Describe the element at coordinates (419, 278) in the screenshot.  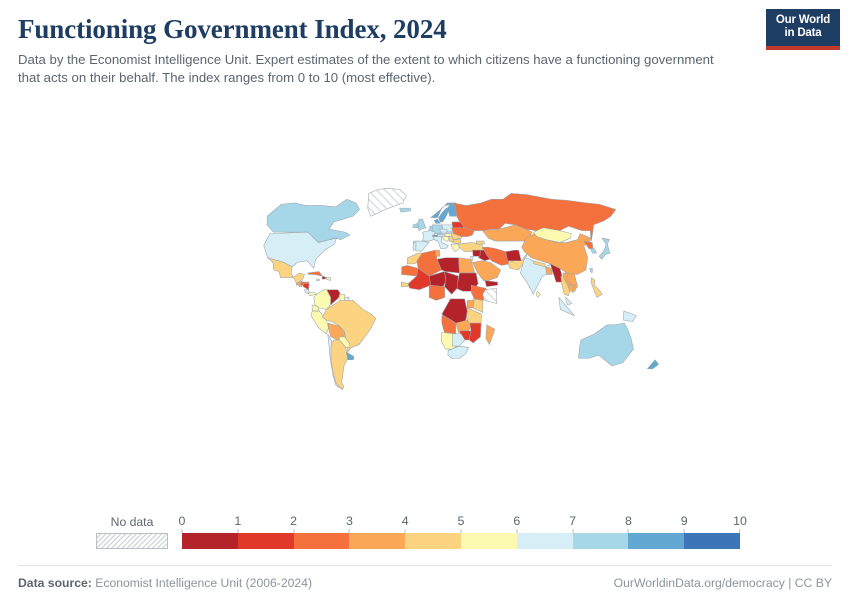
I see `map-region-mali` at that location.